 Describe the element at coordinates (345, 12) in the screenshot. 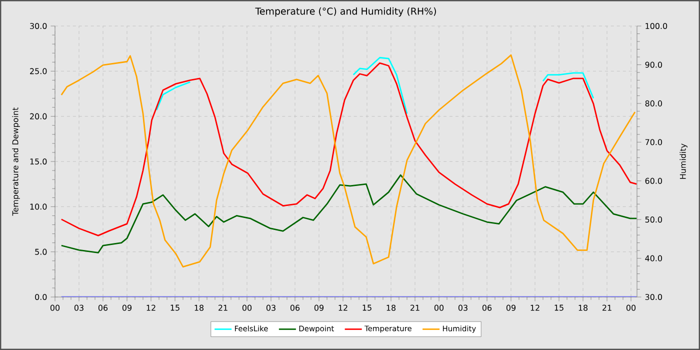

I see `chart-title: Temperature (°C) and Humidity (RH%)` at that location.